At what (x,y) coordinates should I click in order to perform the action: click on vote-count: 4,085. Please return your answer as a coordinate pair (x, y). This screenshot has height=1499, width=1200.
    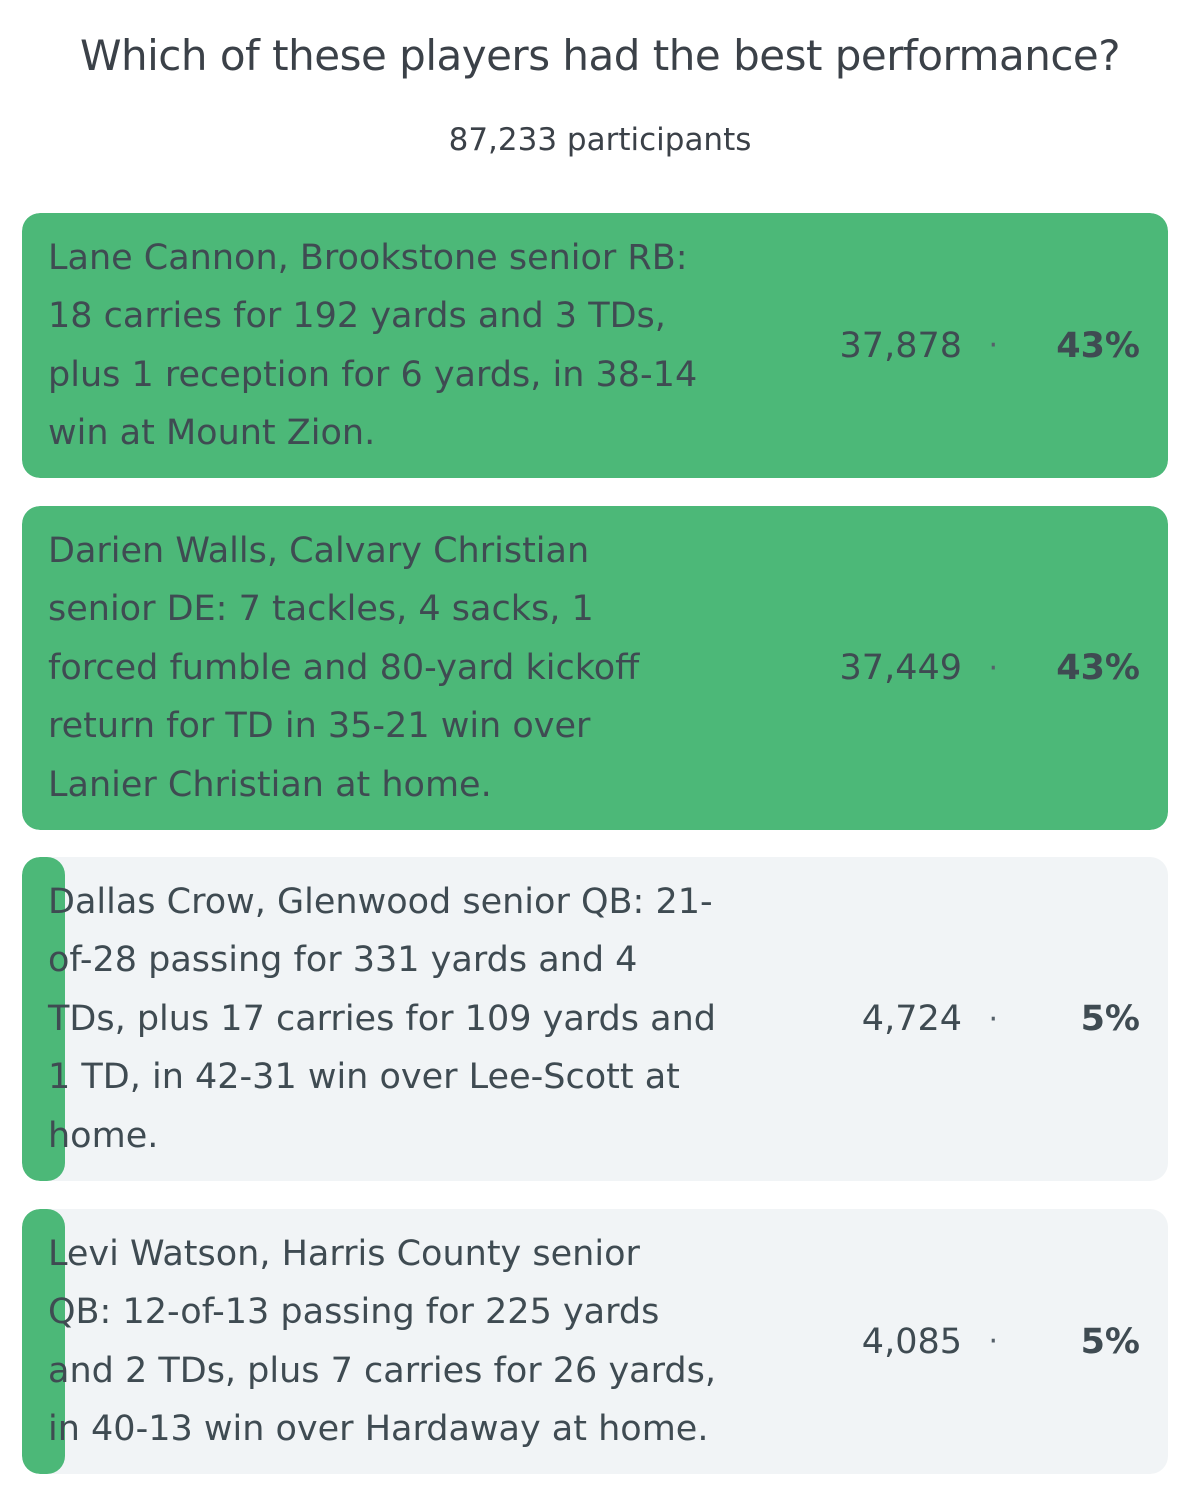
    Looking at the image, I should click on (911, 1341).